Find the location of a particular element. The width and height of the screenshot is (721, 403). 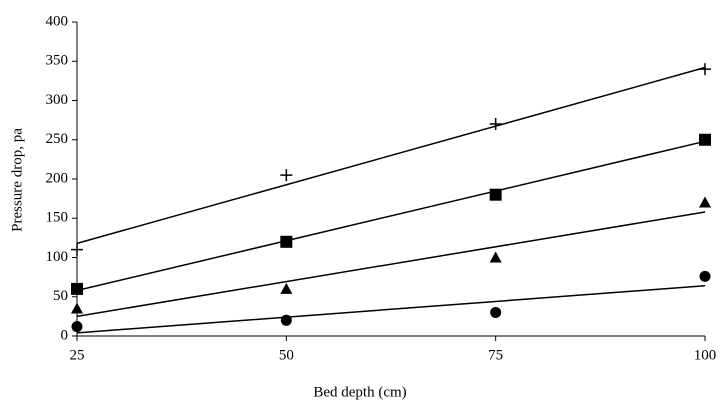

x-tick-label: 100 is located at coordinates (705, 355).